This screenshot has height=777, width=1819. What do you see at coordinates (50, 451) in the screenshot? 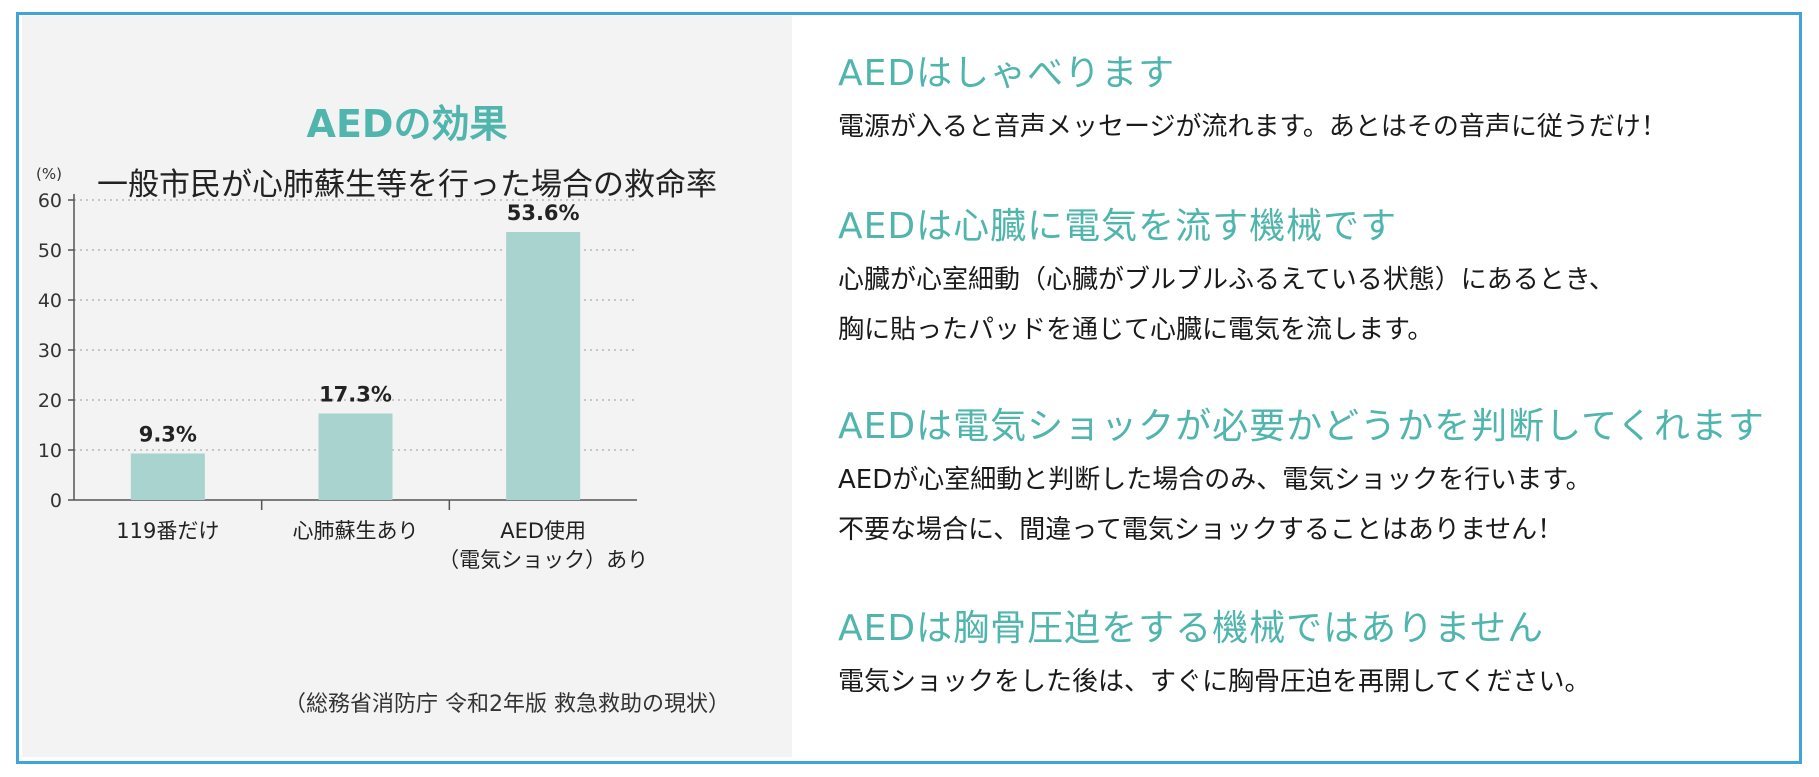
I see `y-tick-label: 10` at bounding box center [50, 451].